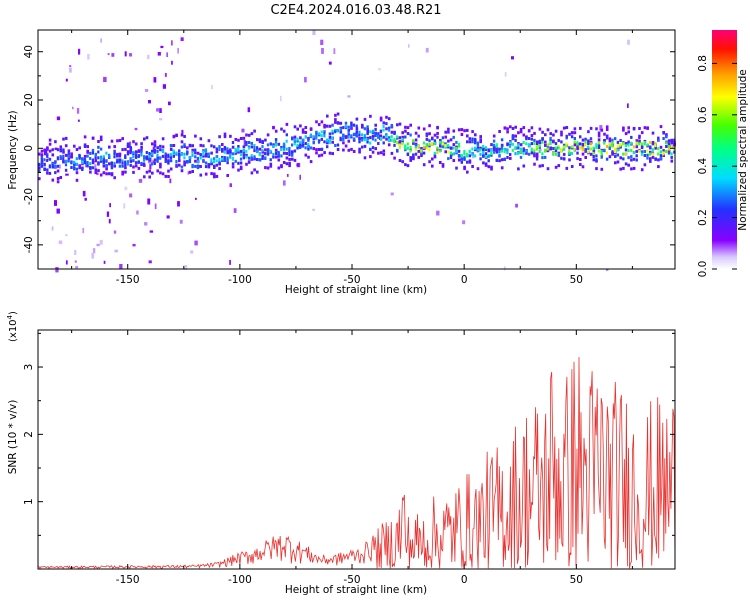 Image resolution: width=750 pixels, height=600 pixels. I want to click on x-tick-label: 0, so click(464, 280).